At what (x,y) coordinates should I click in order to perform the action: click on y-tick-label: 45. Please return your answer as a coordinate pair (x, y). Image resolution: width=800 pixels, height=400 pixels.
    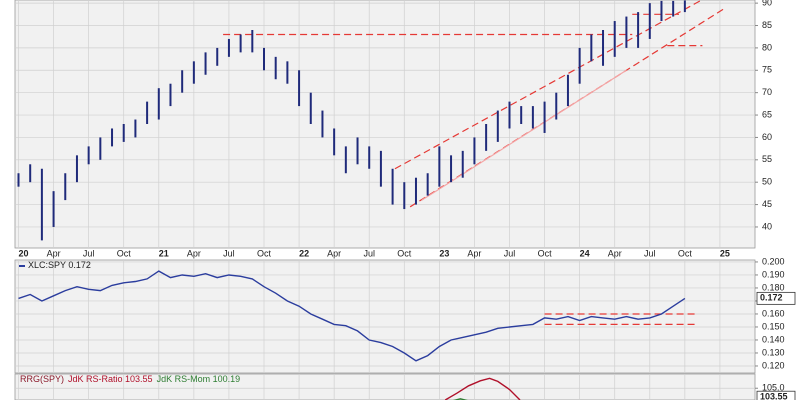
    Looking at the image, I should click on (767, 204).